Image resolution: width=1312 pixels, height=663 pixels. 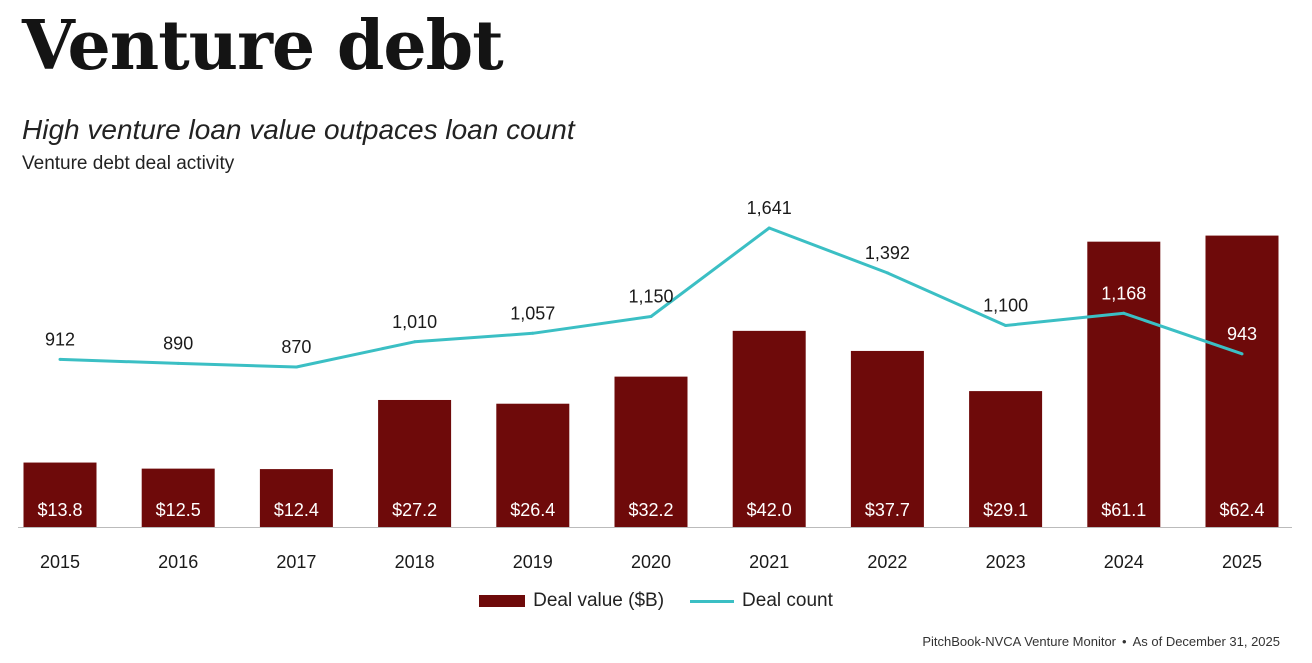 I want to click on deal-count-label-2017: 870, so click(x=296, y=347).